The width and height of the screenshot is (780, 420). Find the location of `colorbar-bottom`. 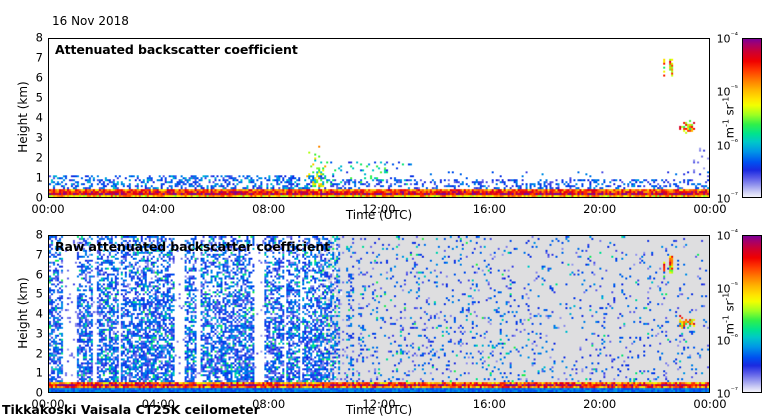

colorbar-bottom is located at coordinates (752, 314).